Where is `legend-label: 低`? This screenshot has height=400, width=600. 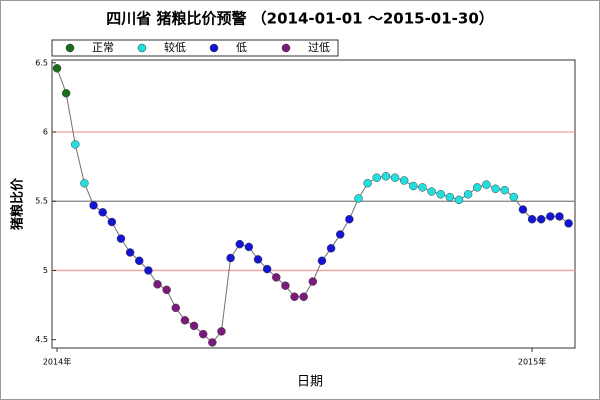 legend-label: 低 is located at coordinates (241, 47).